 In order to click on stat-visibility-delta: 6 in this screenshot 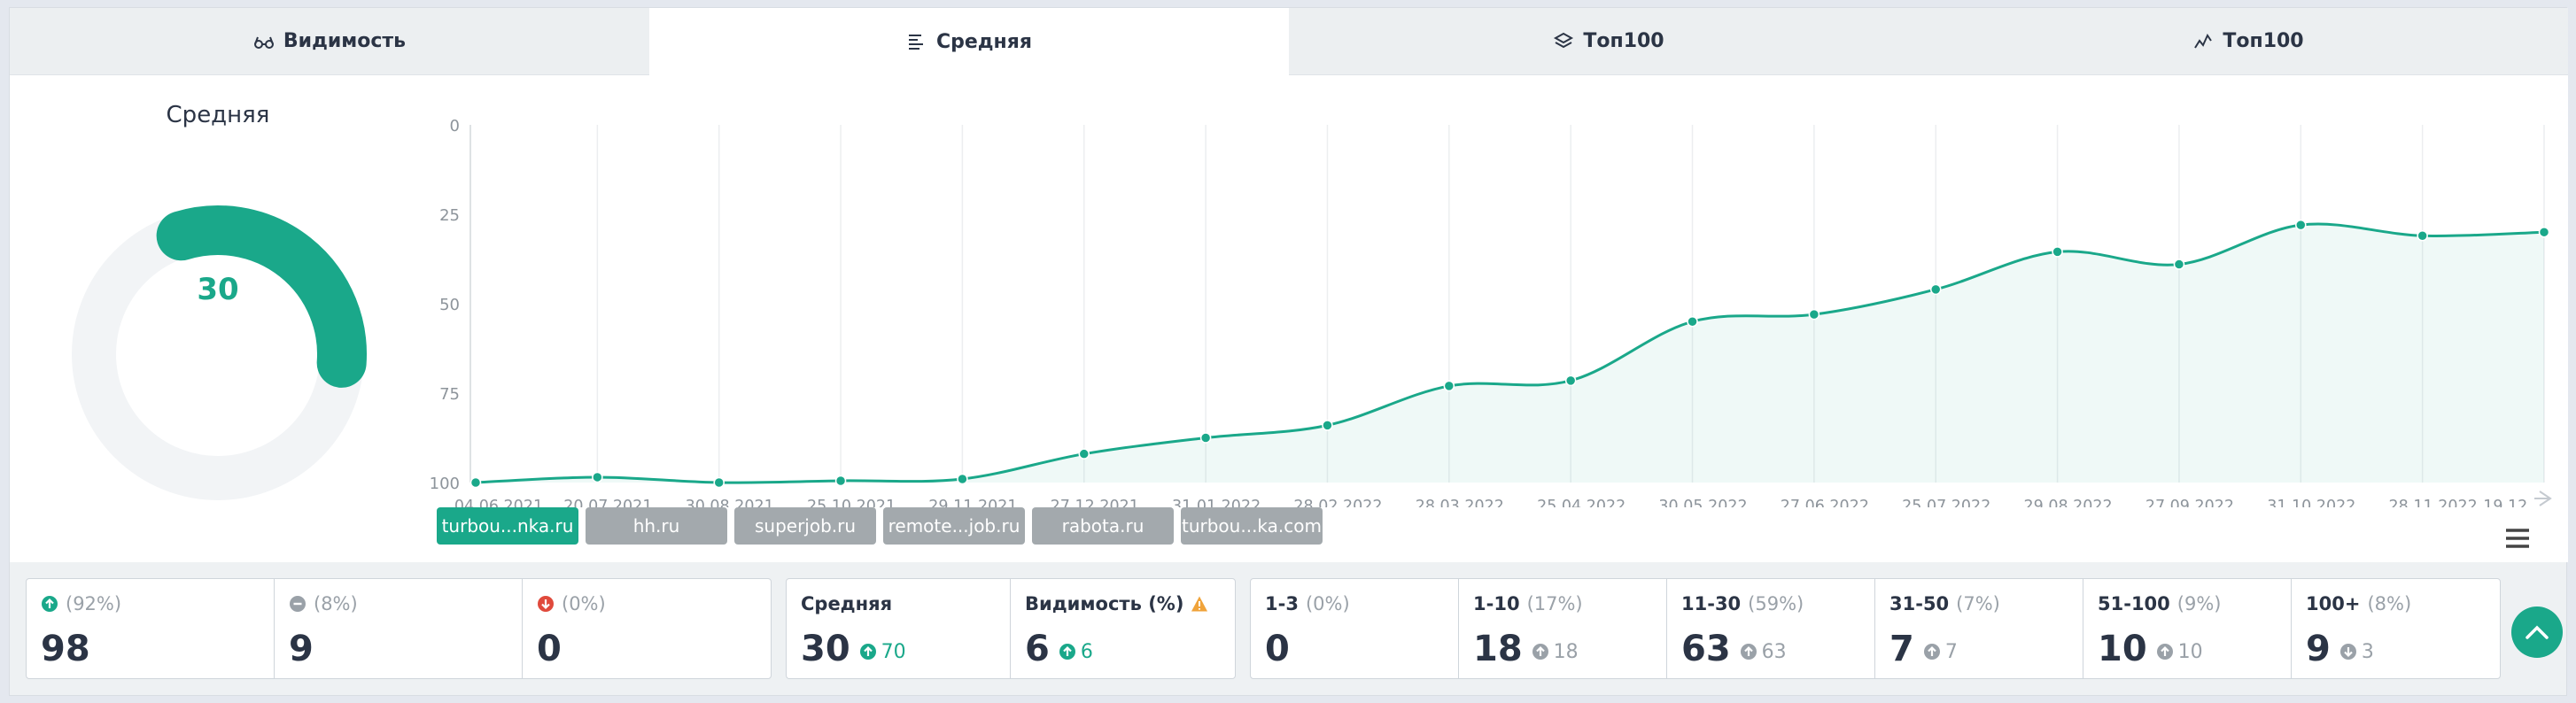, I will do `click(1086, 651)`.